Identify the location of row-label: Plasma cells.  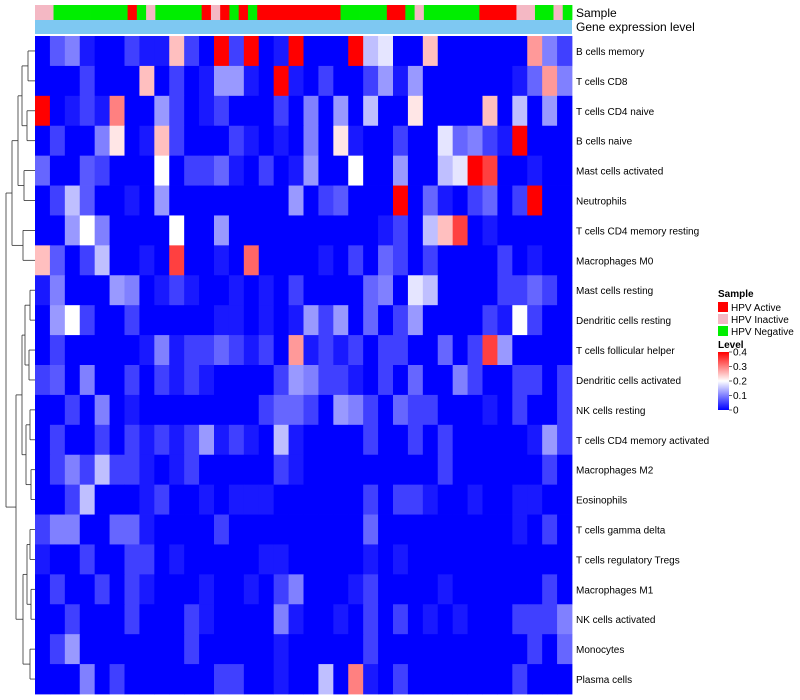
(604, 680).